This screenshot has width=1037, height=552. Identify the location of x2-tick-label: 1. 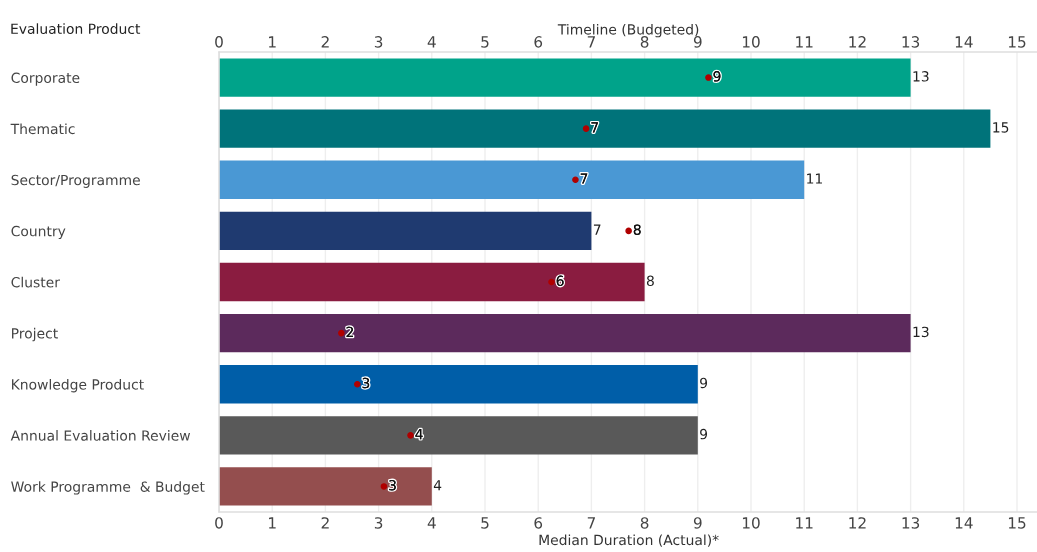
(272, 42).